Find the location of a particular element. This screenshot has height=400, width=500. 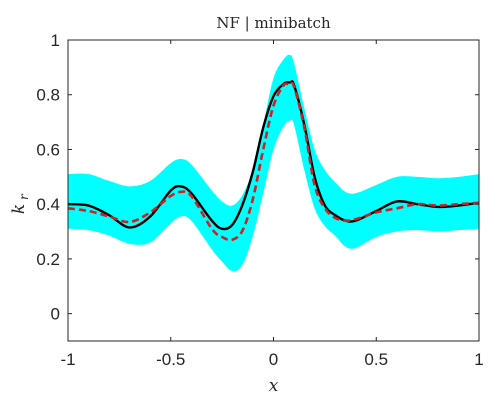

x-tick-label: 0.5 is located at coordinates (376, 359).